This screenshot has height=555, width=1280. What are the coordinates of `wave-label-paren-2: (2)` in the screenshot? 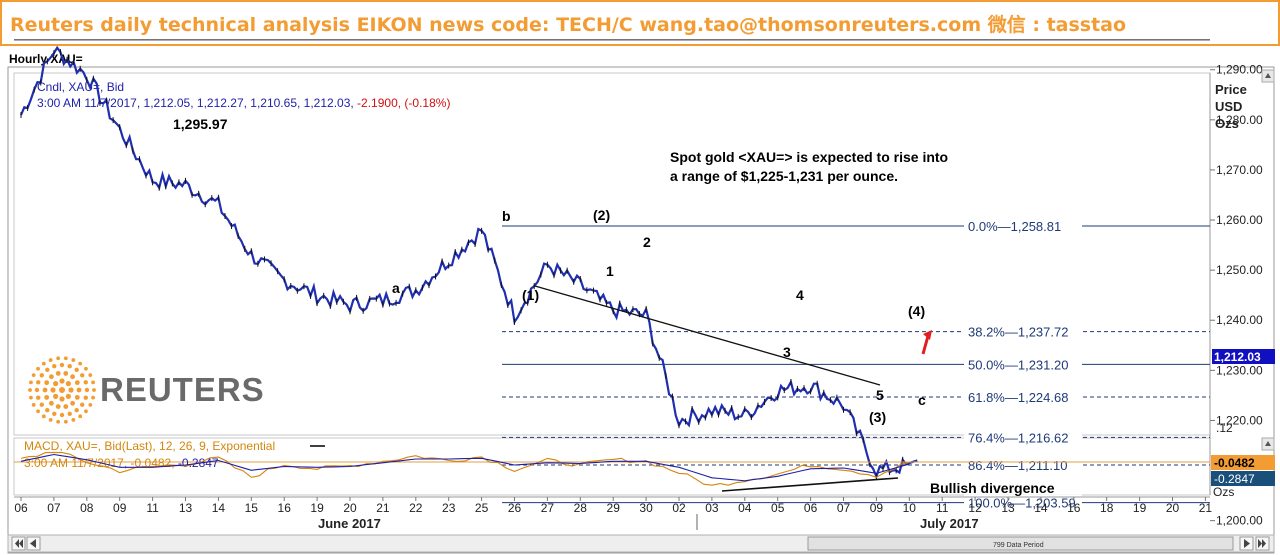 It's located at (601, 215).